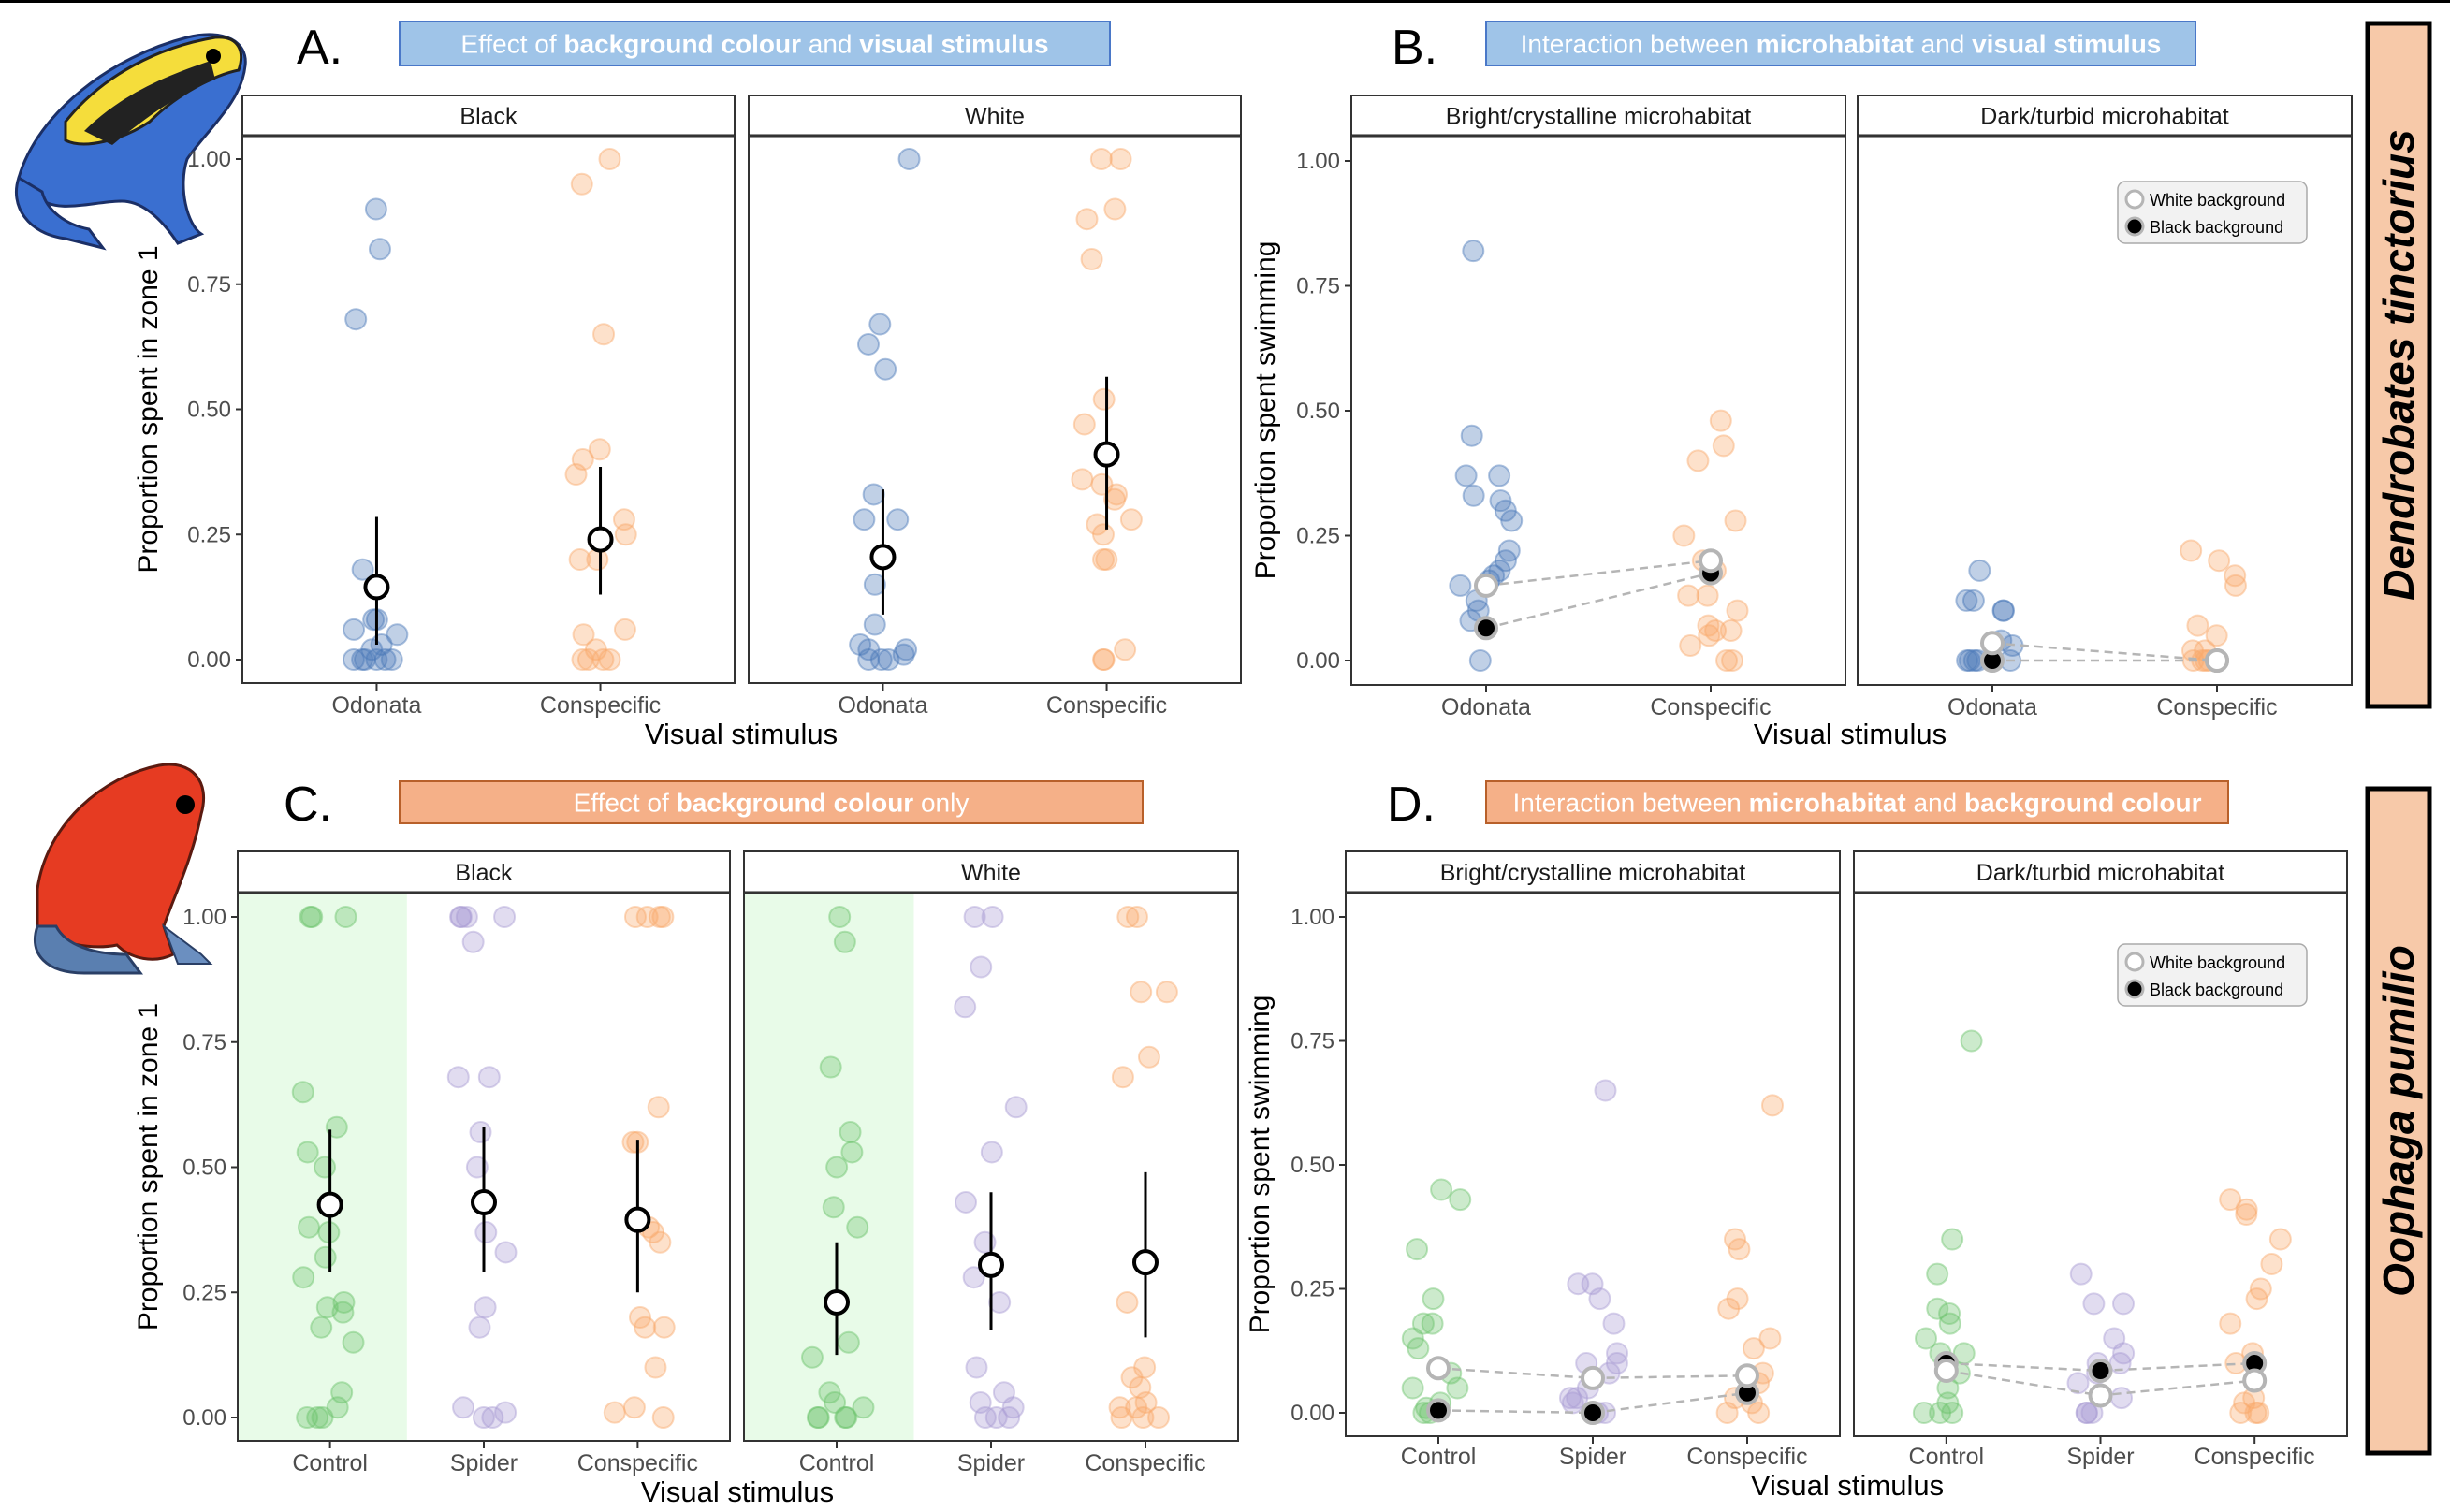 This screenshot has width=2450, height=1512. I want to click on group-spider: Spider, so click(482, 1191).